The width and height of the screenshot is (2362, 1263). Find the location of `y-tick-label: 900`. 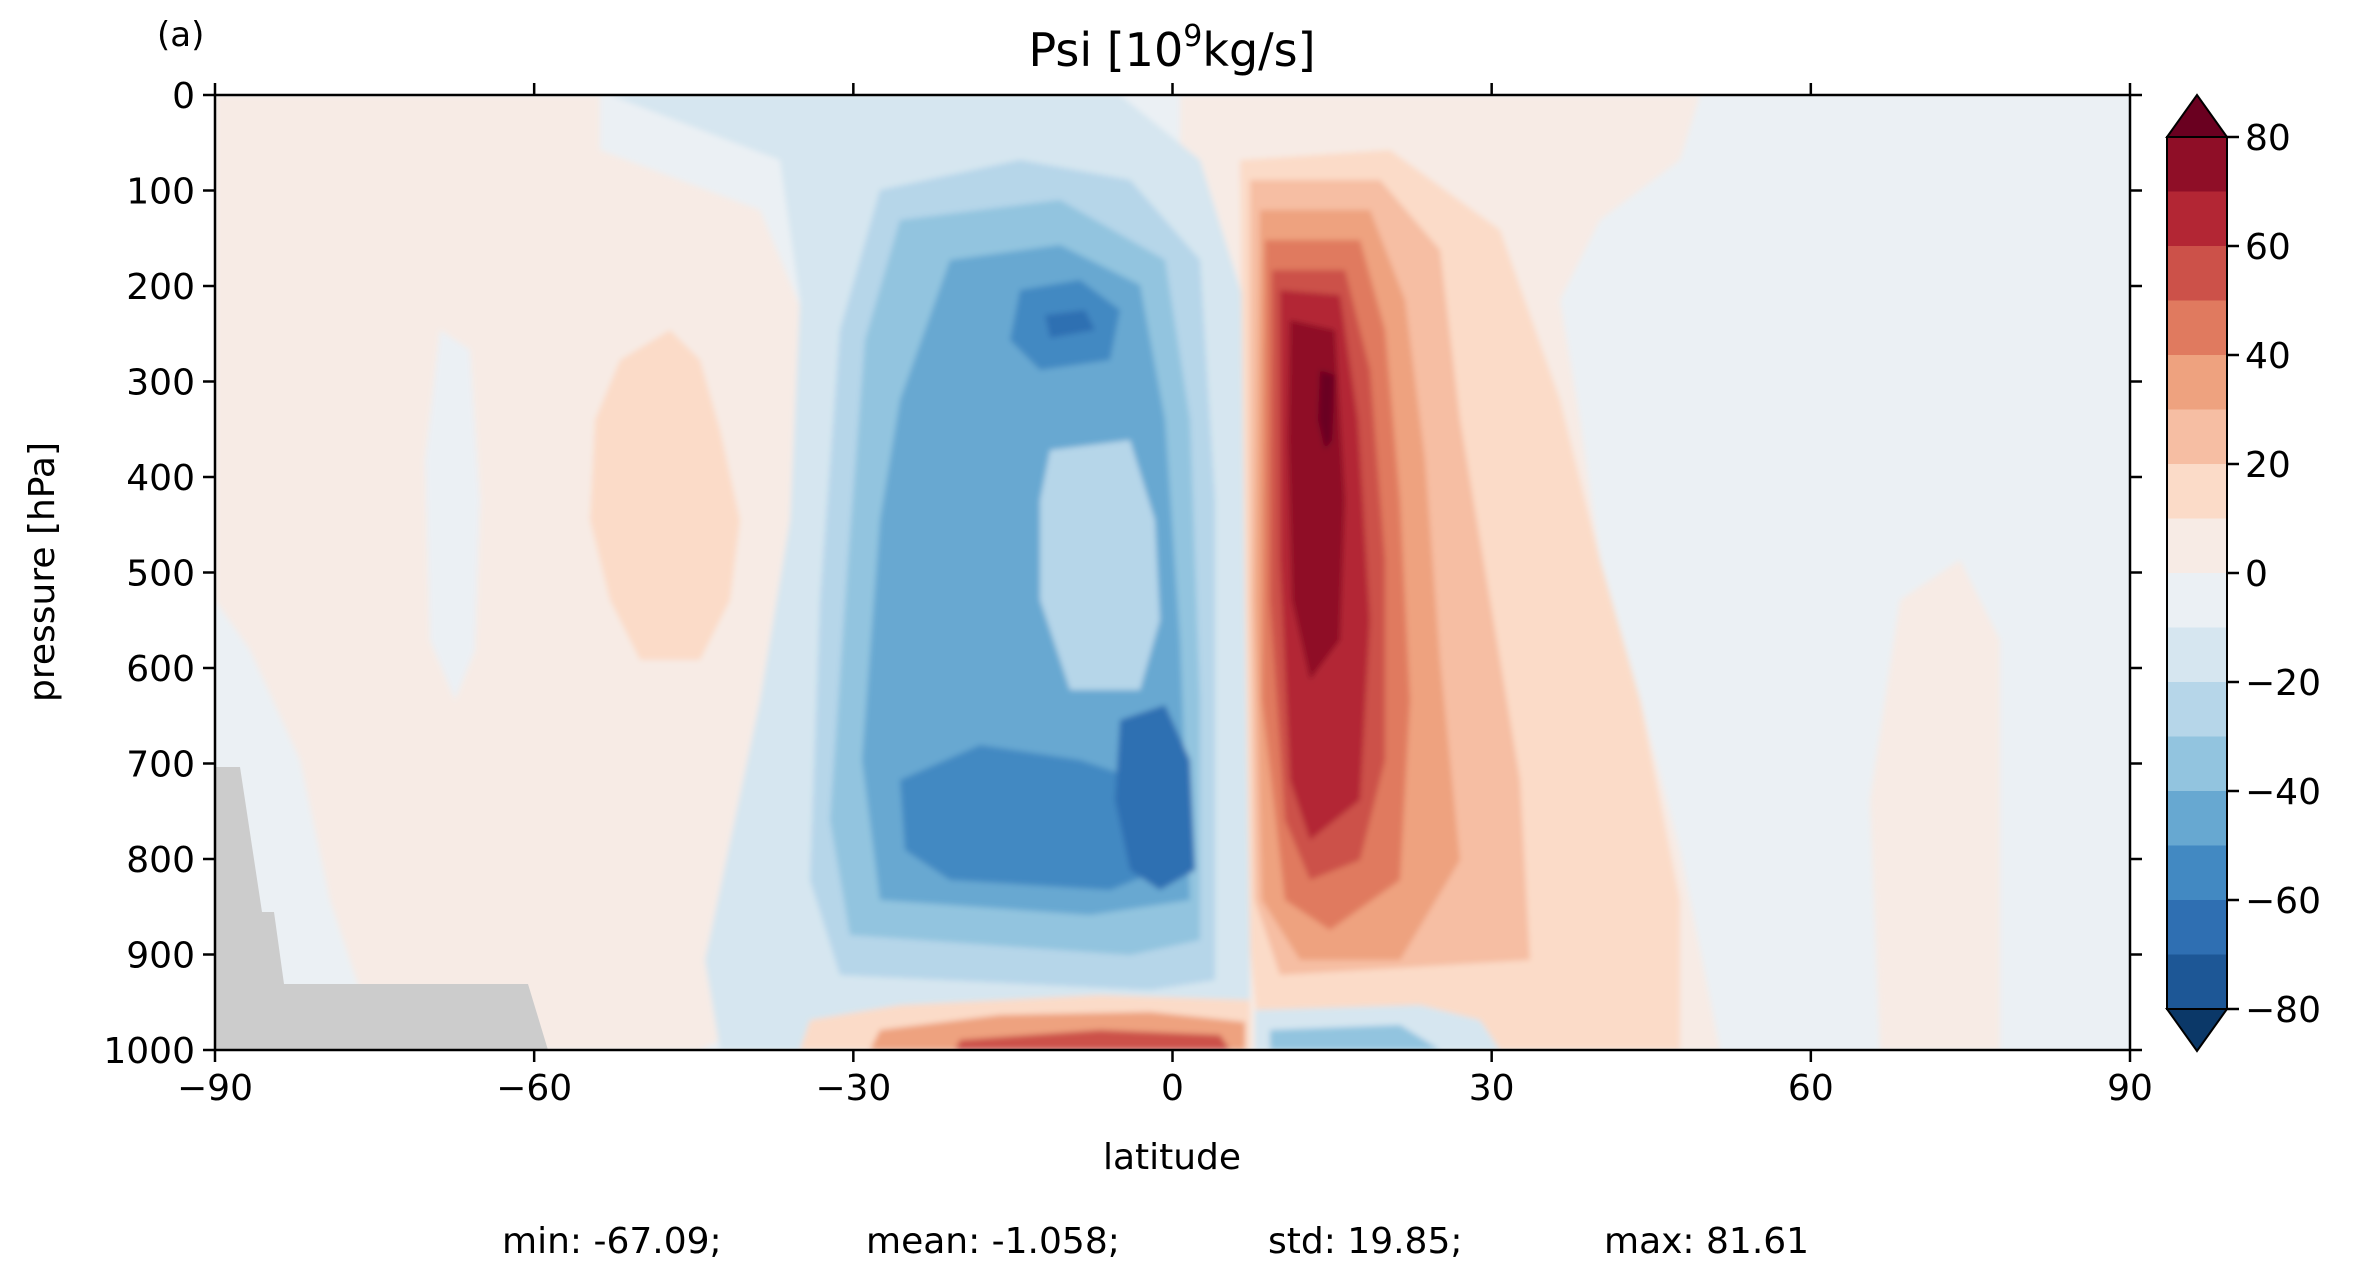

y-tick-label: 900 is located at coordinates (160, 956).